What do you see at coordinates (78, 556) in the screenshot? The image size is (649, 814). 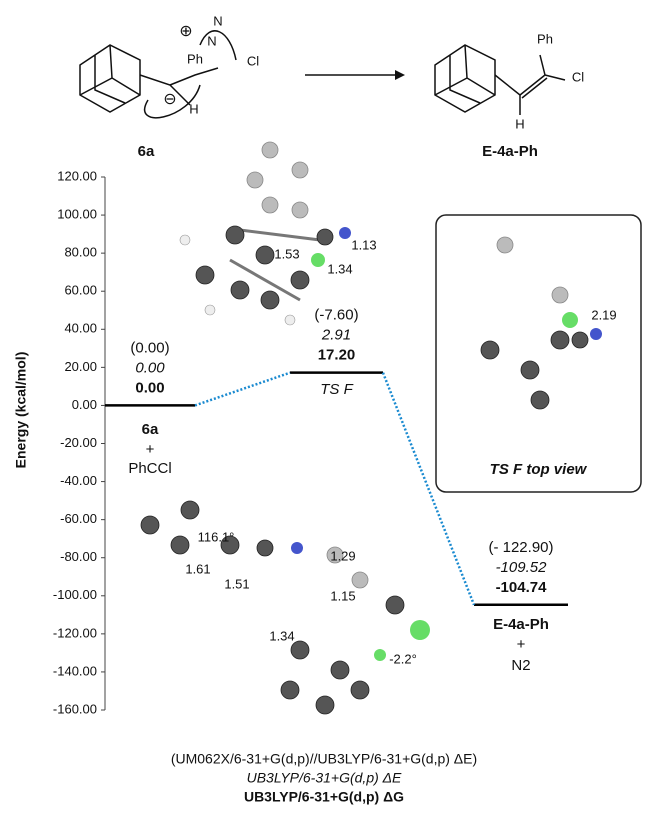 I see `y-tick-label: -80.00` at bounding box center [78, 556].